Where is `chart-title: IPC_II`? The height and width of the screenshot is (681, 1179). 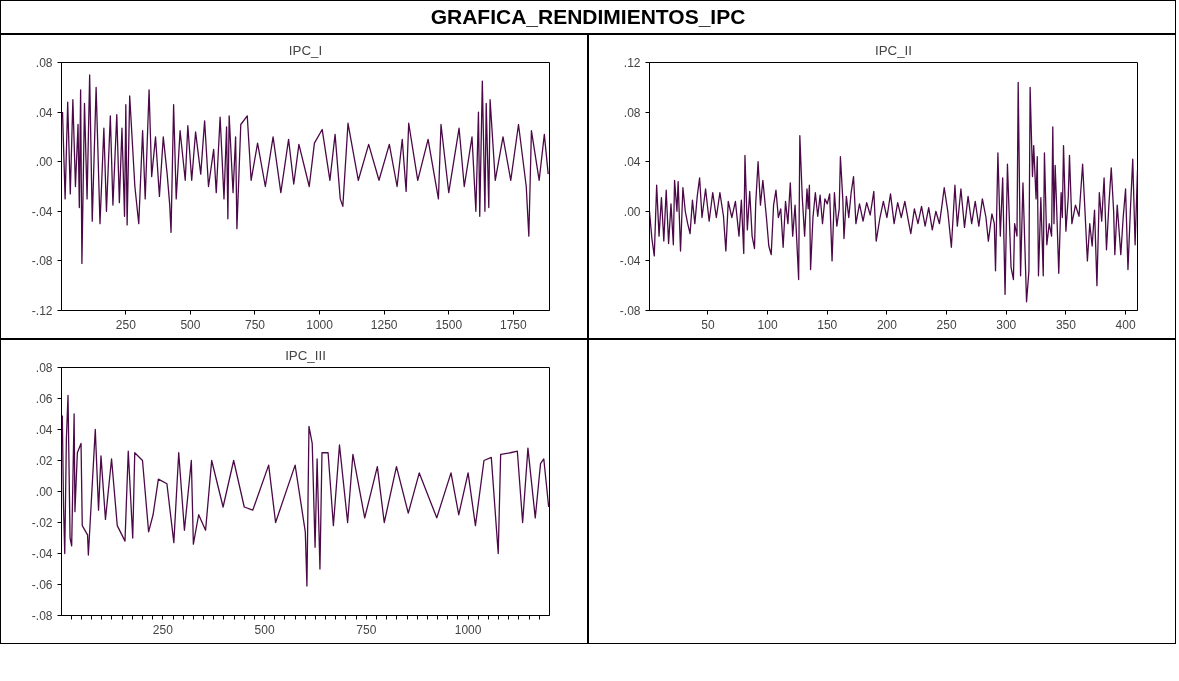 chart-title: IPC_II is located at coordinates (893, 50).